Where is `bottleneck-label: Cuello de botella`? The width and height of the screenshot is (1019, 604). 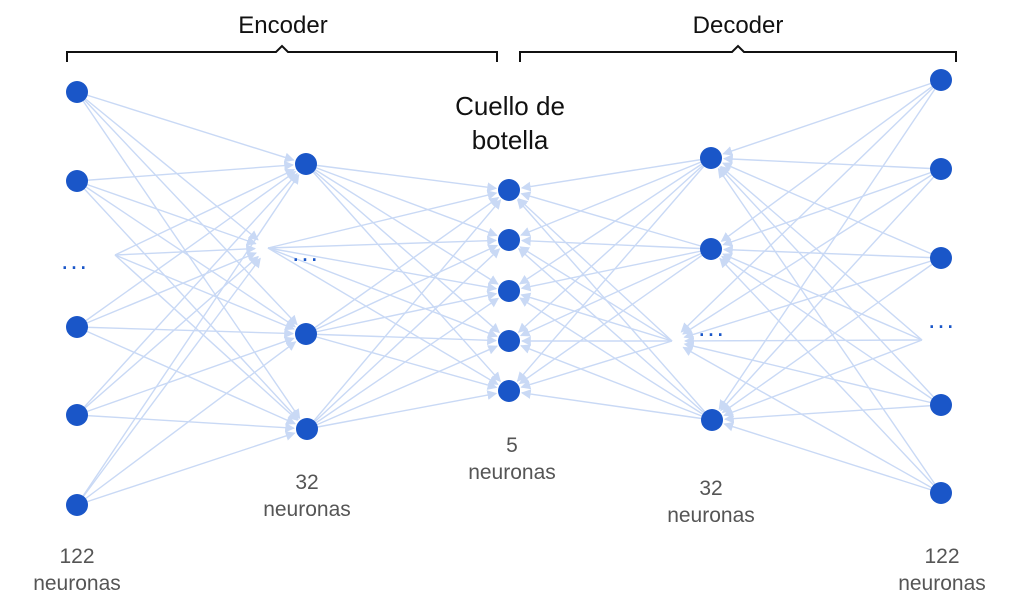 bottleneck-label: Cuello de botella is located at coordinates (510, 124).